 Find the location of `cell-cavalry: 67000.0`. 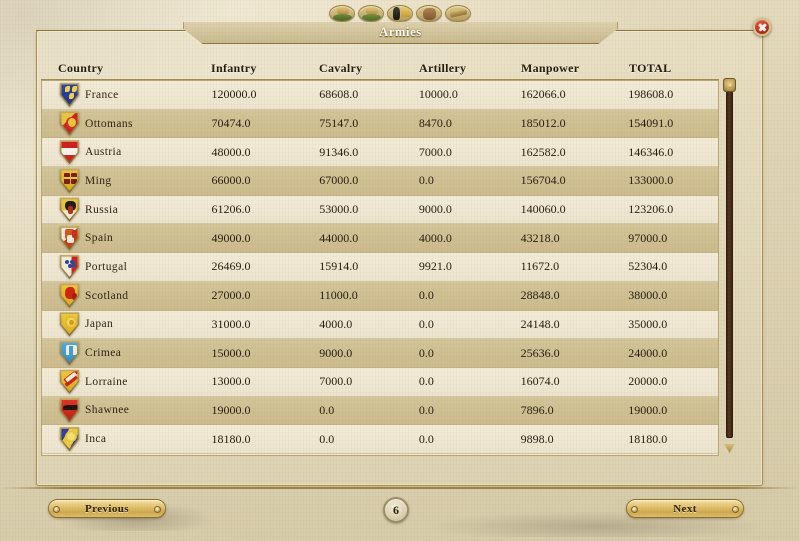

cell-cavalry: 67000.0 is located at coordinates (339, 180).